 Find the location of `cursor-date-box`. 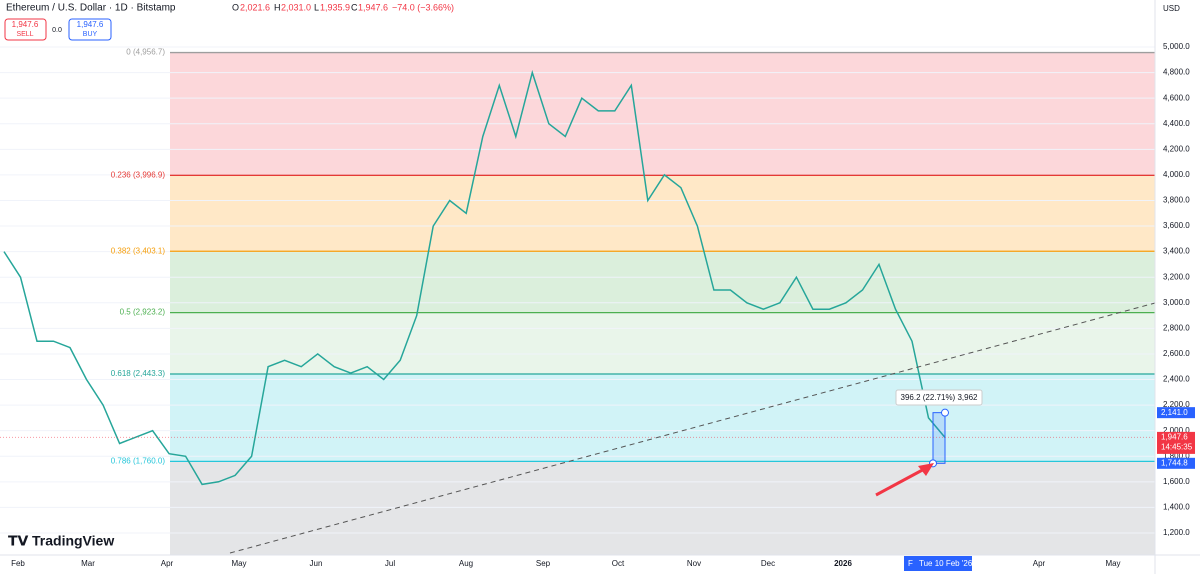

cursor-date-box is located at coordinates (938, 563).